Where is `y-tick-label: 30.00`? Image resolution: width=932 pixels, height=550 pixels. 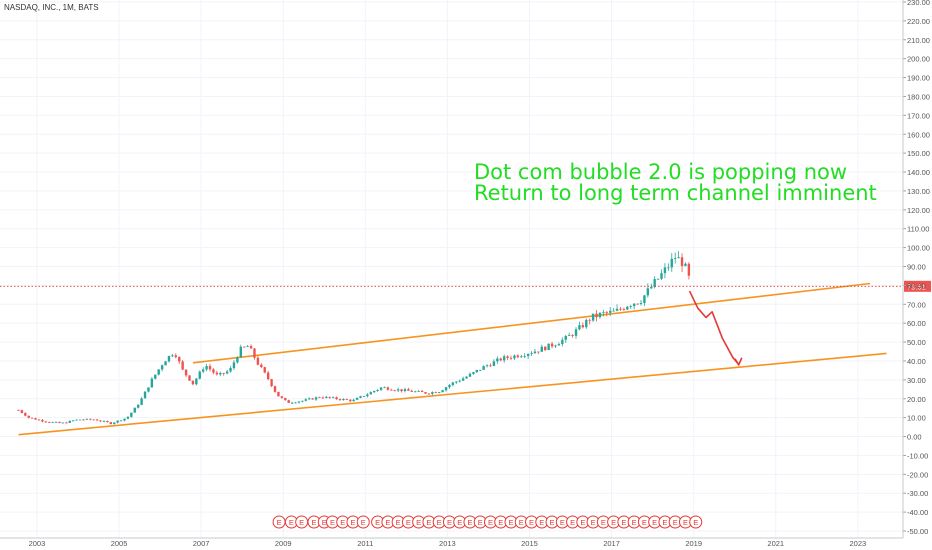
y-tick-label: 30.00 is located at coordinates (916, 380).